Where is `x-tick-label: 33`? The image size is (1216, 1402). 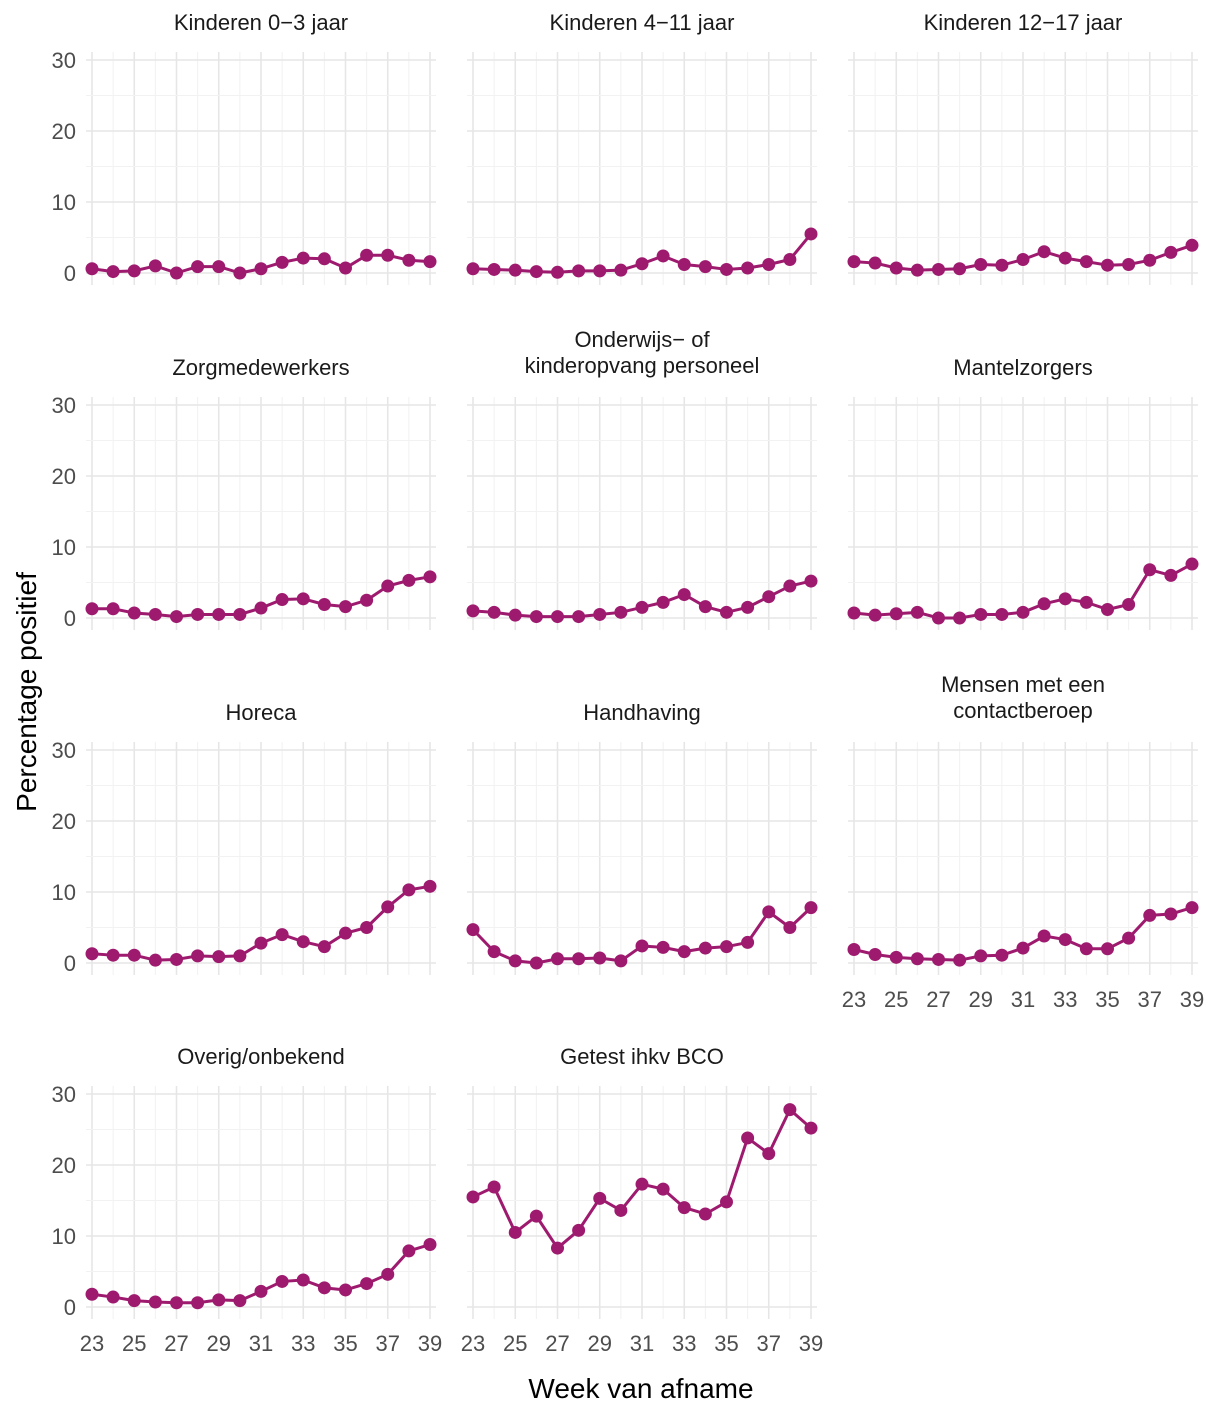
x-tick-label: 33 is located at coordinates (684, 1343).